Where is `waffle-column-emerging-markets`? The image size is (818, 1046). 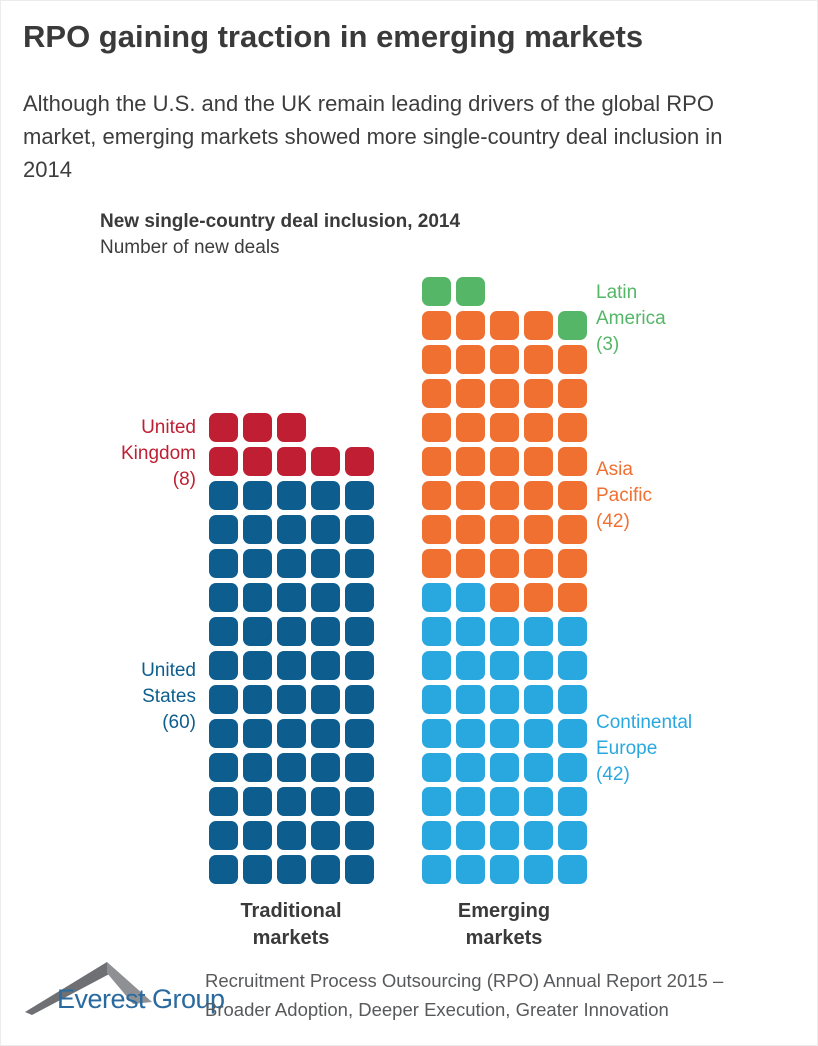 waffle-column-emerging-markets is located at coordinates (504, 580).